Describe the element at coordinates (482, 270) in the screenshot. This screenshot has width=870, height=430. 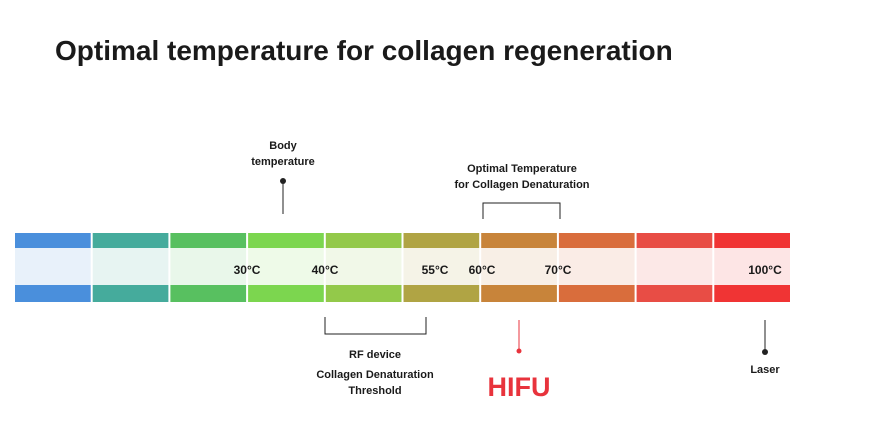
I see `scale-label: 60°C` at that location.